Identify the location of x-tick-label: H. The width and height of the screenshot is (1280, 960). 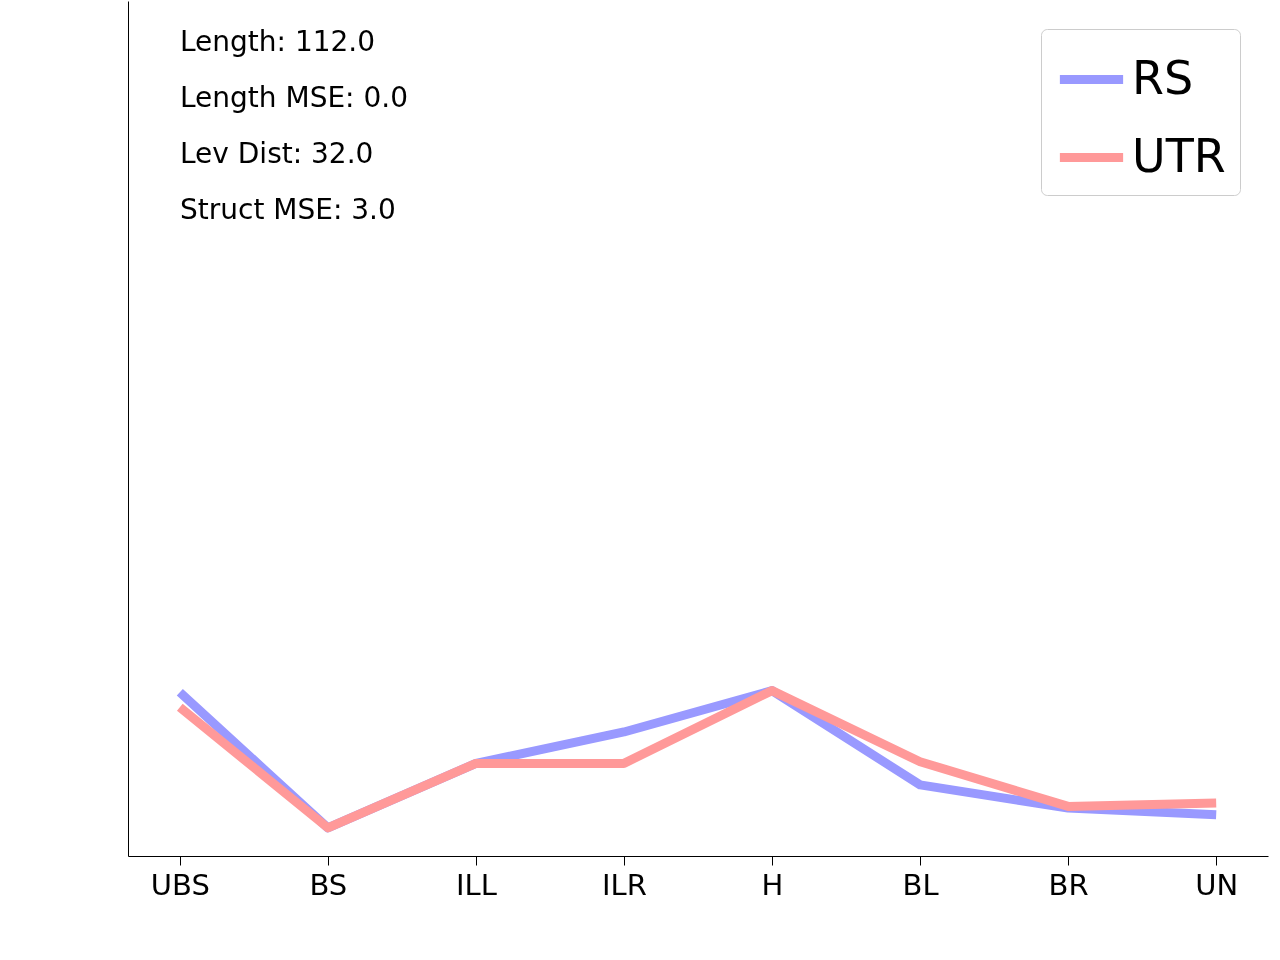
(772, 884).